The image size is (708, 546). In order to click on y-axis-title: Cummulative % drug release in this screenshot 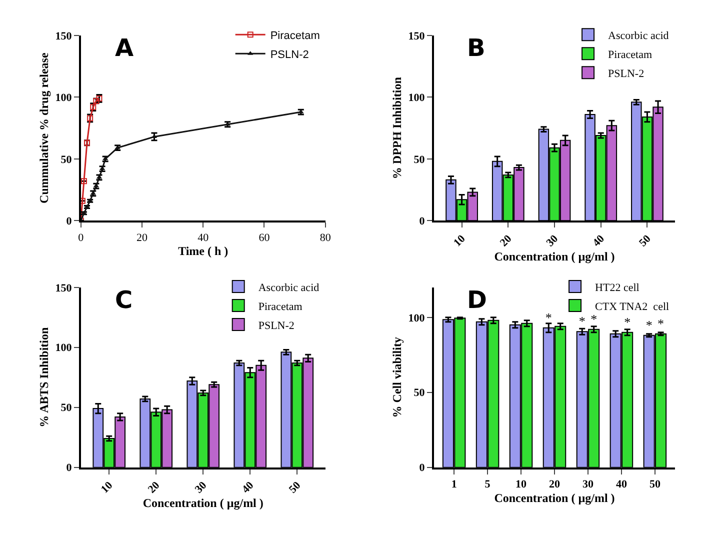, I will do `click(44, 128)`.